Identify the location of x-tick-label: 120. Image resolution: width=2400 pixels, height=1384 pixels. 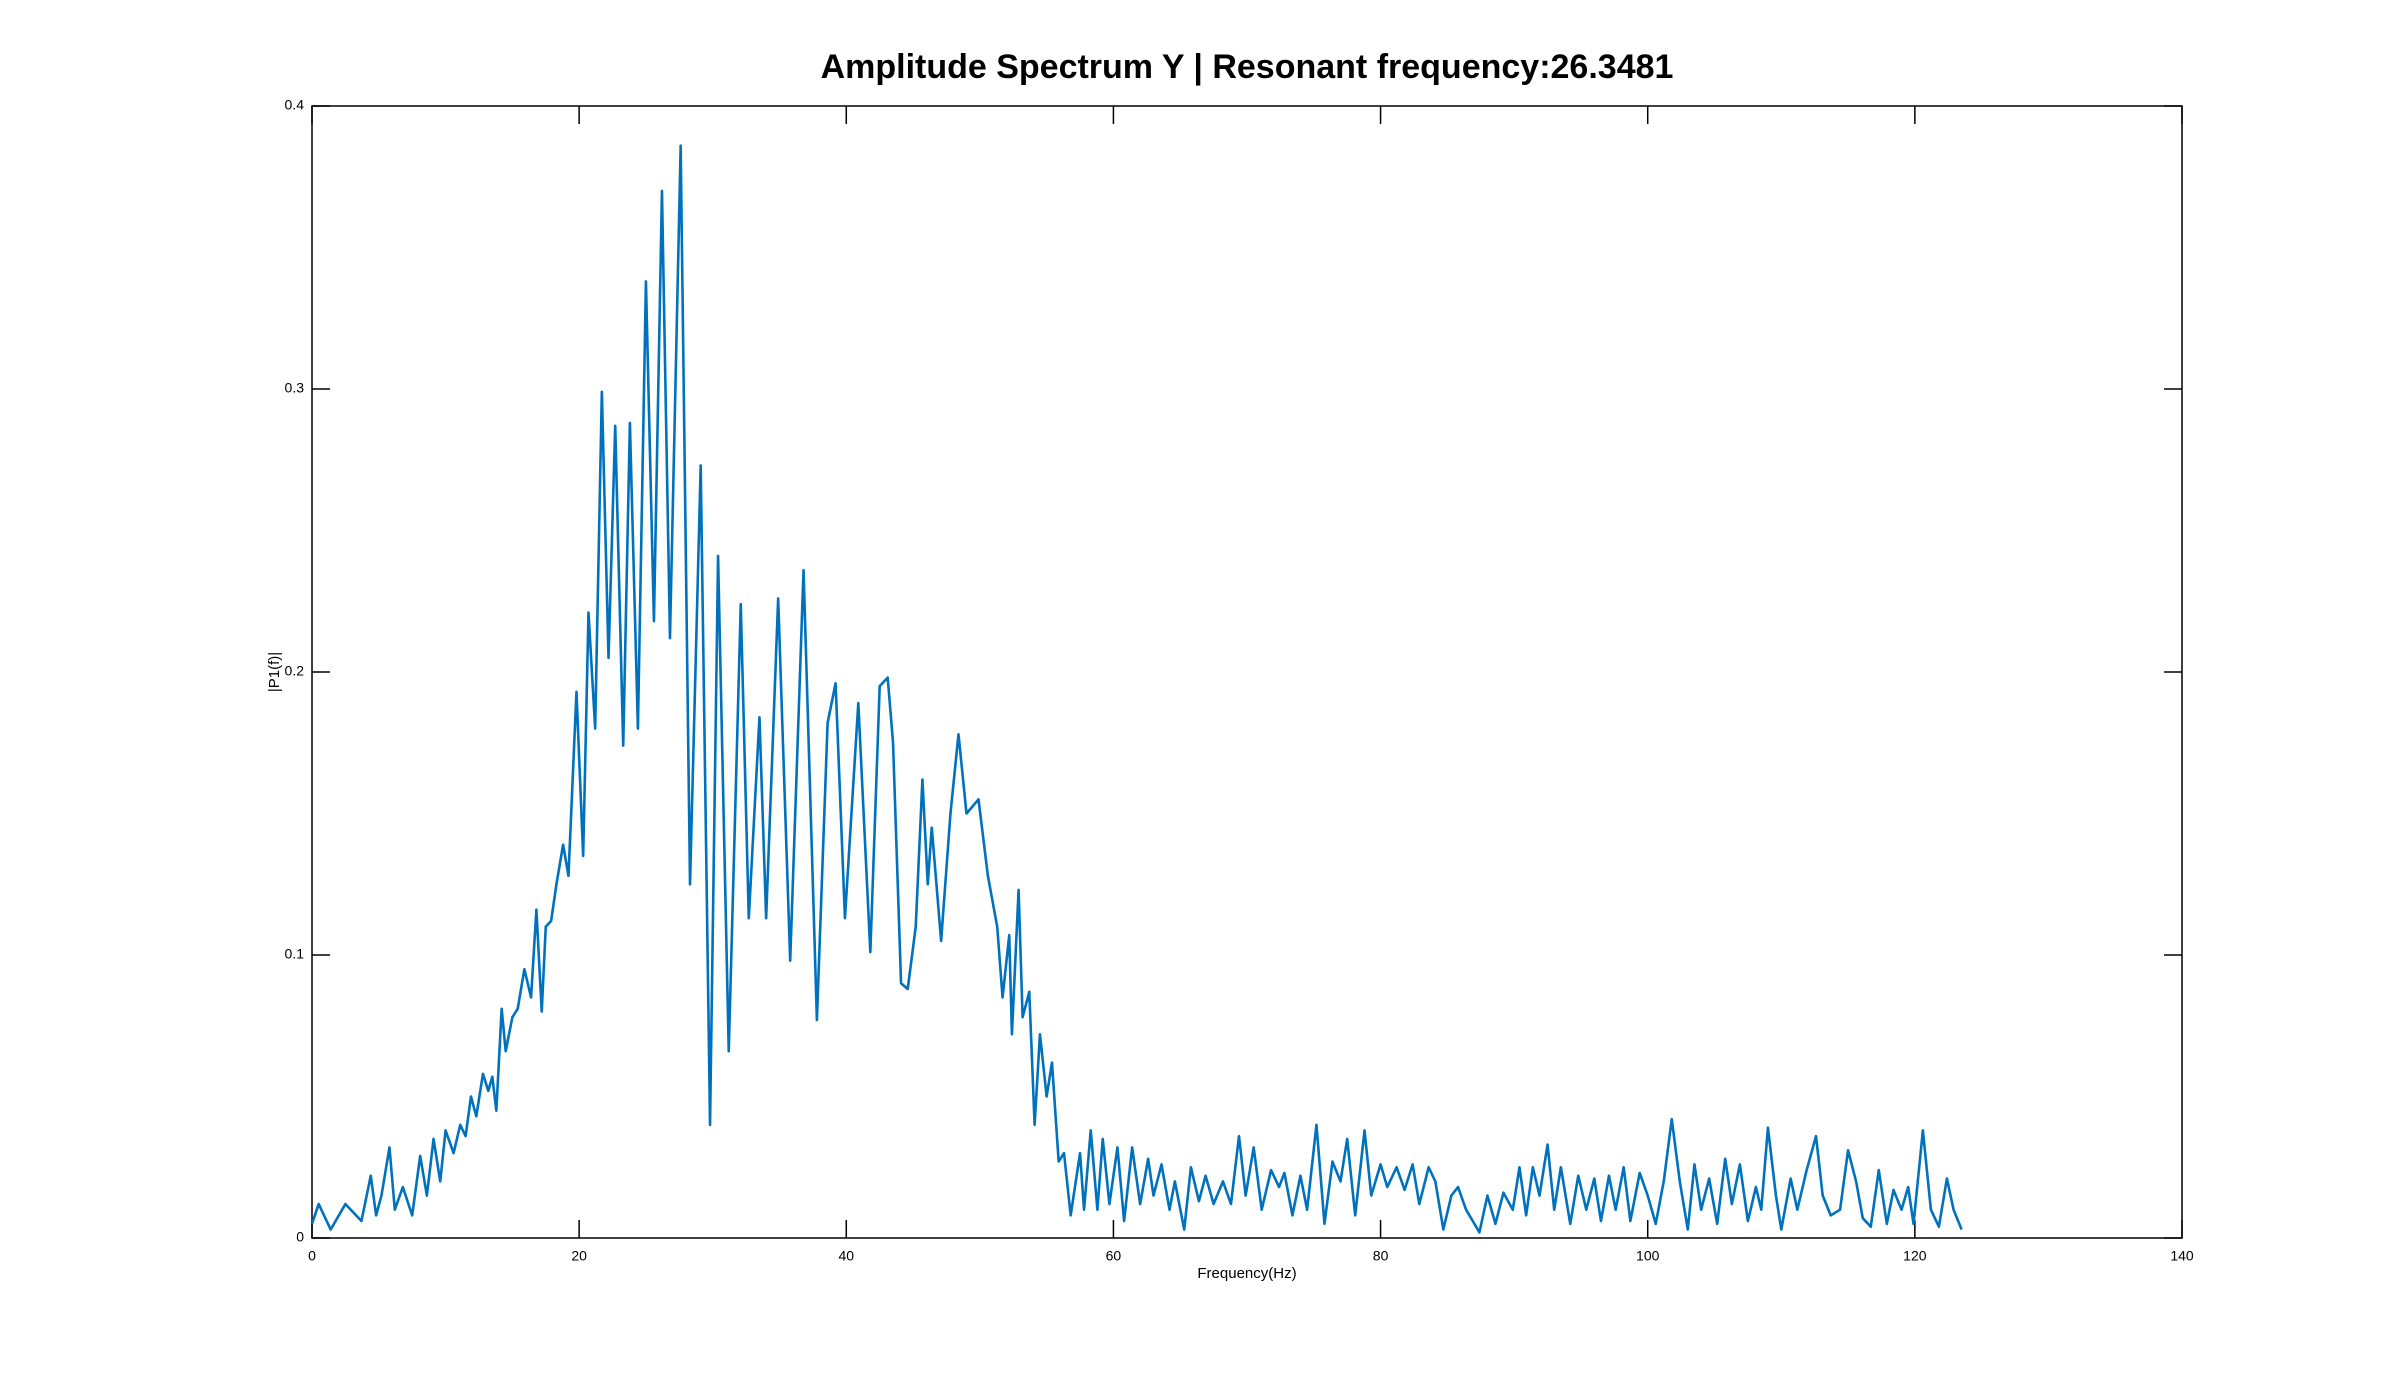
(1915, 1256).